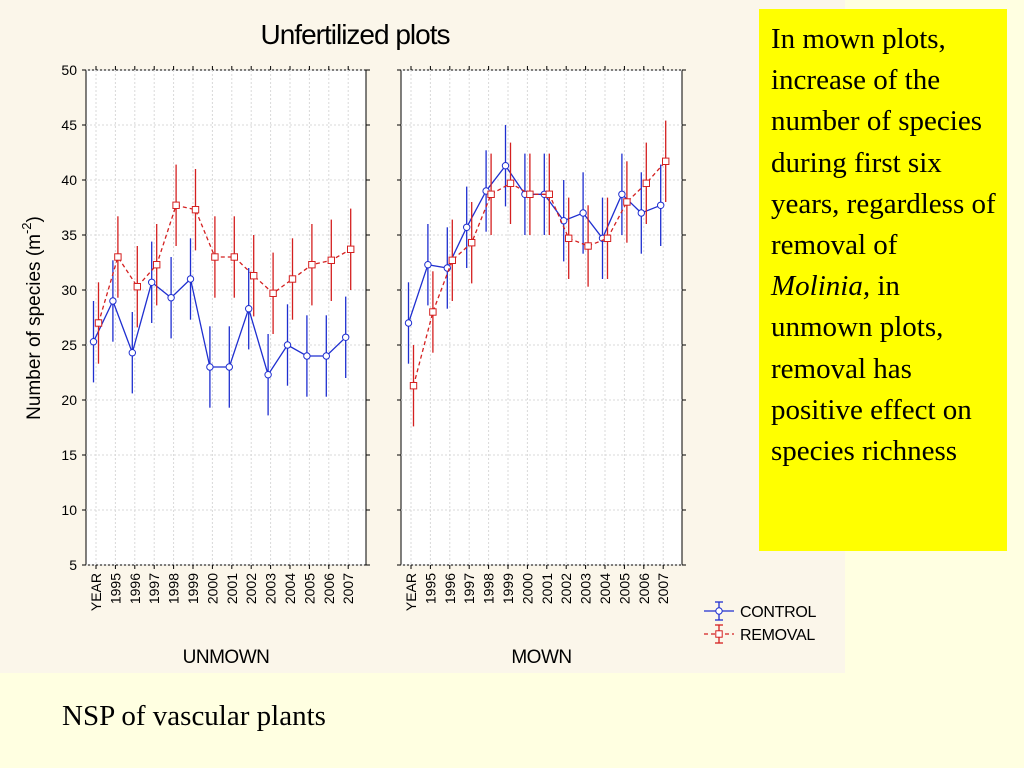 The height and width of the screenshot is (768, 1024). What do you see at coordinates (34, 327) in the screenshot?
I see `y-axis-label-text: Number of species (m` at bounding box center [34, 327].